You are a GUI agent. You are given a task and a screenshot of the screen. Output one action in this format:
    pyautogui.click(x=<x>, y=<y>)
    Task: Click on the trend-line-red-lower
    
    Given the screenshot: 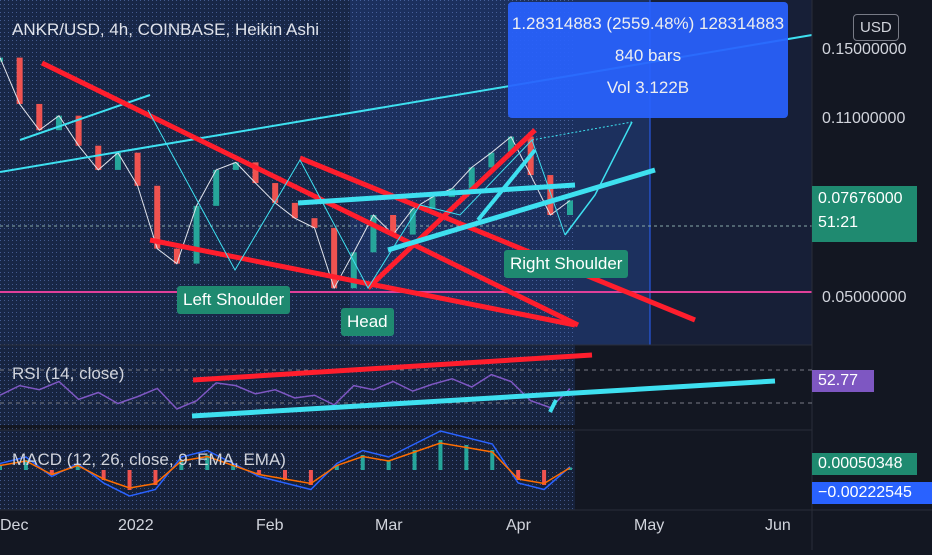 What is the action you would take?
    pyautogui.click(x=362, y=282)
    